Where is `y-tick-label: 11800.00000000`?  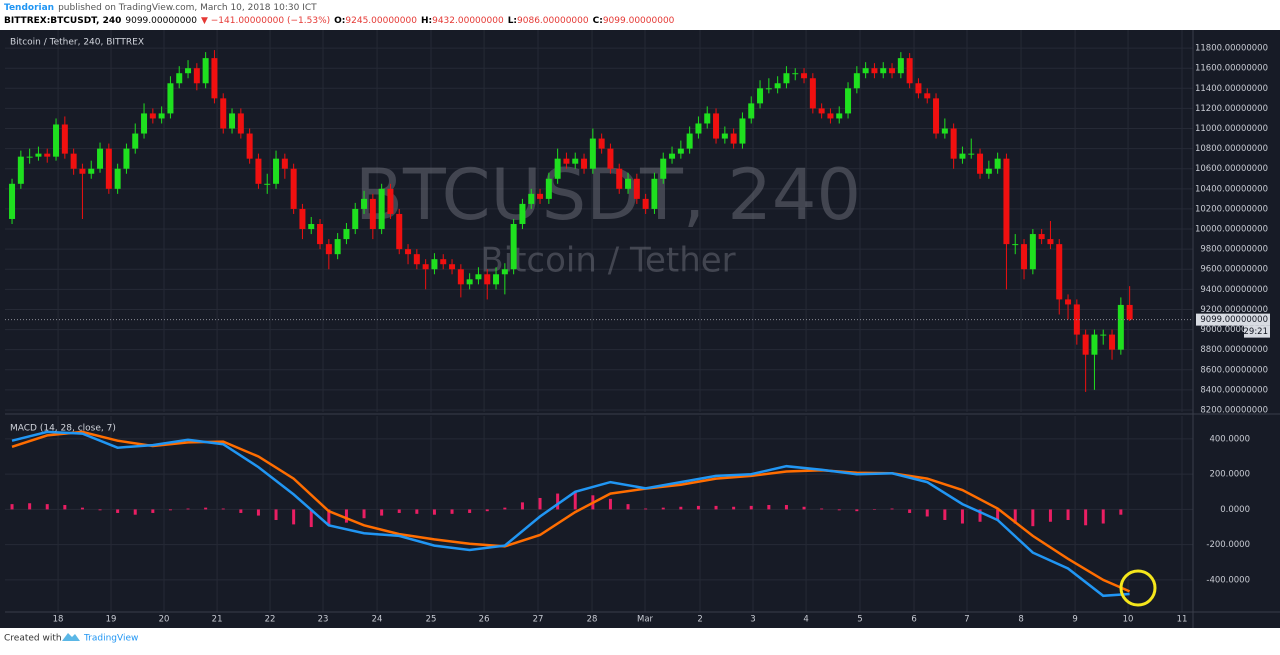
y-tick-label: 11800.00000000 is located at coordinates (1231, 49).